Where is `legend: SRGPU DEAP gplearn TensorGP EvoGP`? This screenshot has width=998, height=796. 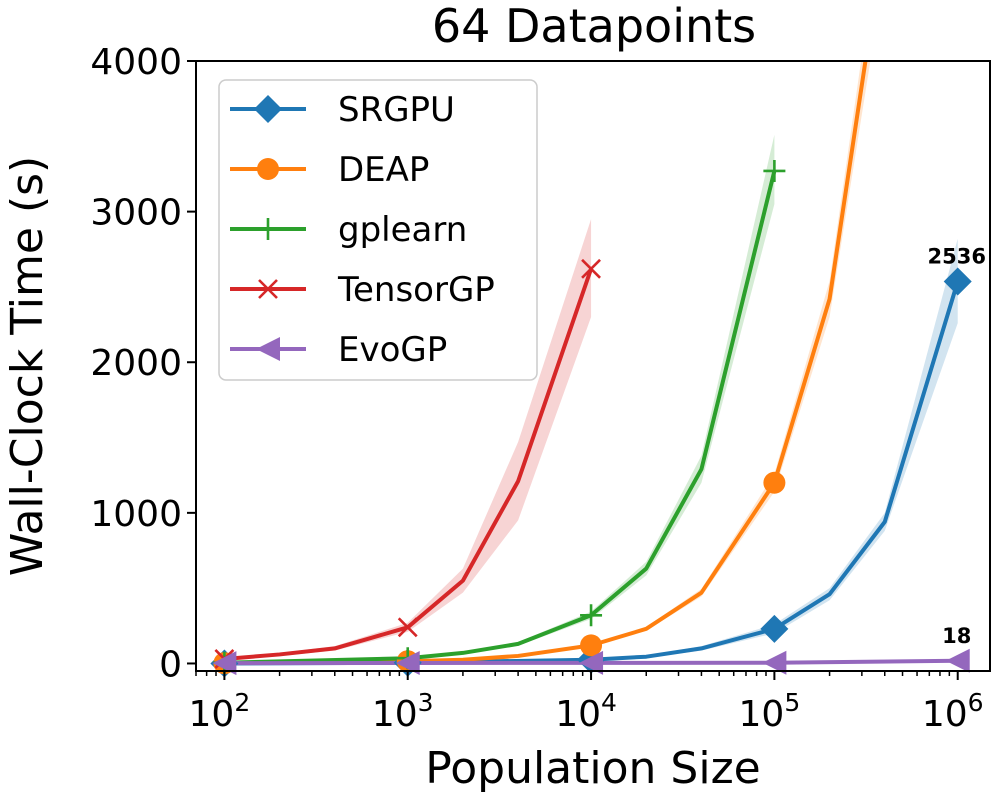 legend: SRGPU DEAP gplearn TensorGP EvoGP is located at coordinates (378, 230).